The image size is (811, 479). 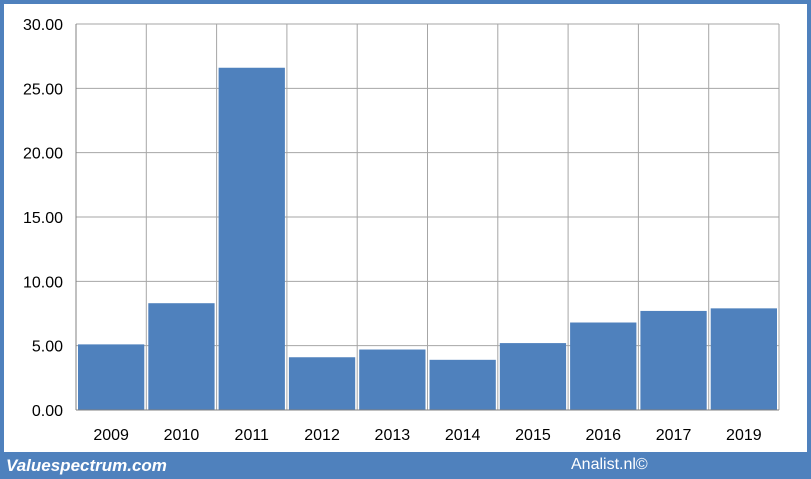 What do you see at coordinates (47, 411) in the screenshot?
I see `y-tick-label: 0.00` at bounding box center [47, 411].